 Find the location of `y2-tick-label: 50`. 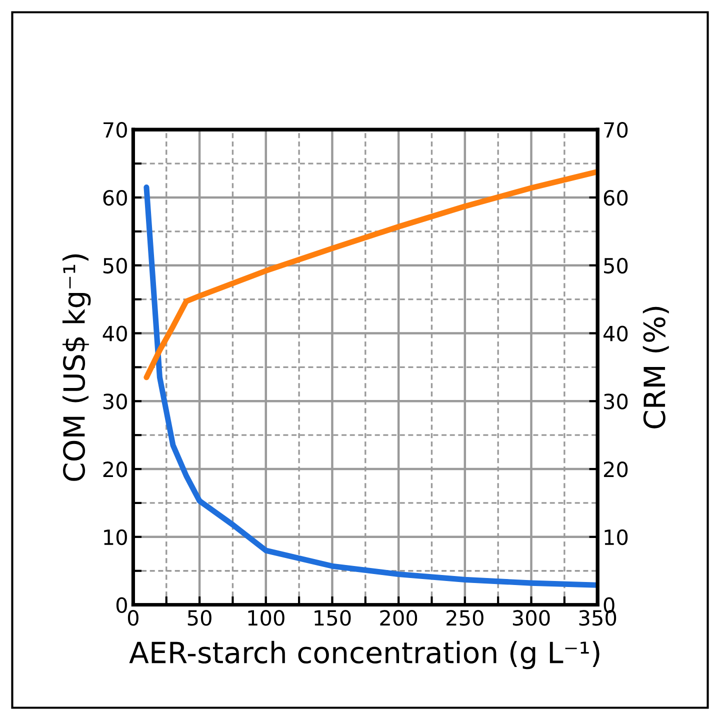

y2-tick-label: 50 is located at coordinates (616, 266).